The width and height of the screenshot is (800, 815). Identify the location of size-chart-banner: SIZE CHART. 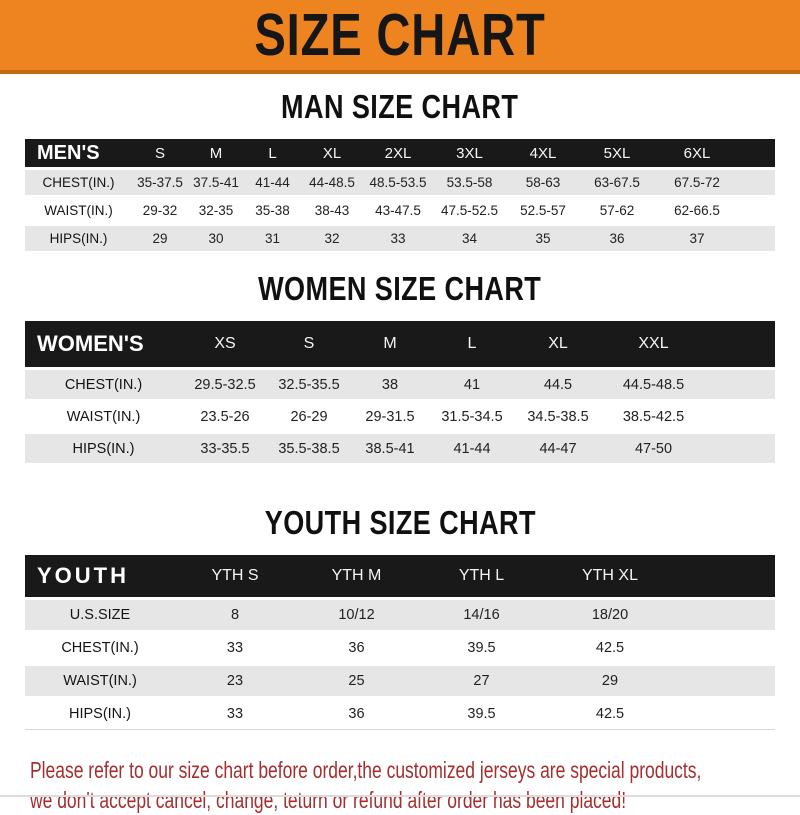
(400, 37).